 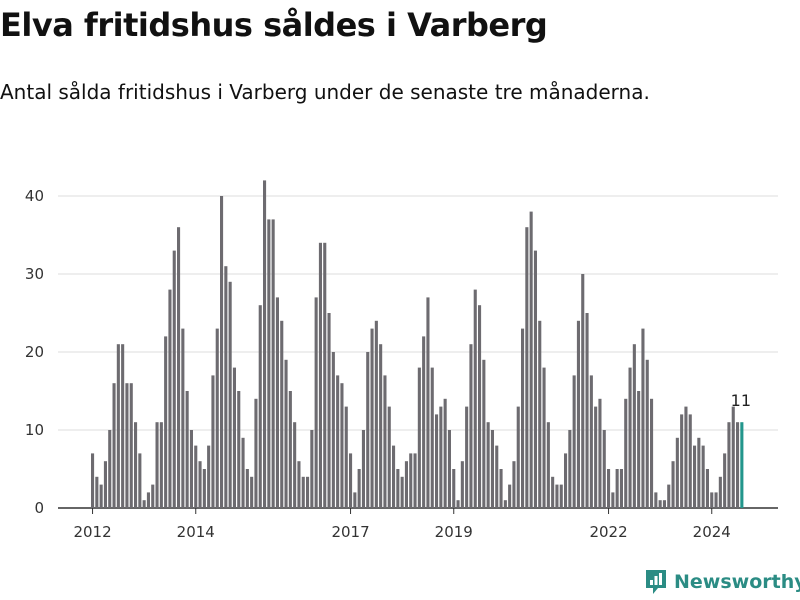 What do you see at coordinates (350, 532) in the screenshot?
I see `x-tick-label: 2017` at bounding box center [350, 532].